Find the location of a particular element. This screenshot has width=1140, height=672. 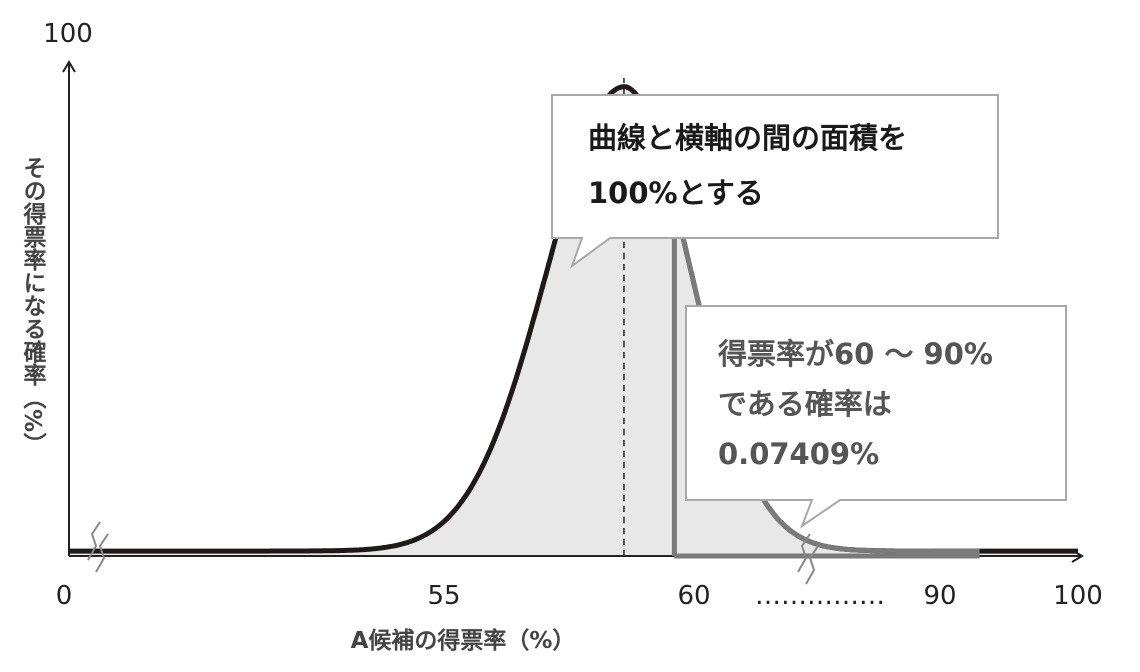

callout-area-note-box is located at coordinates (775, 181).